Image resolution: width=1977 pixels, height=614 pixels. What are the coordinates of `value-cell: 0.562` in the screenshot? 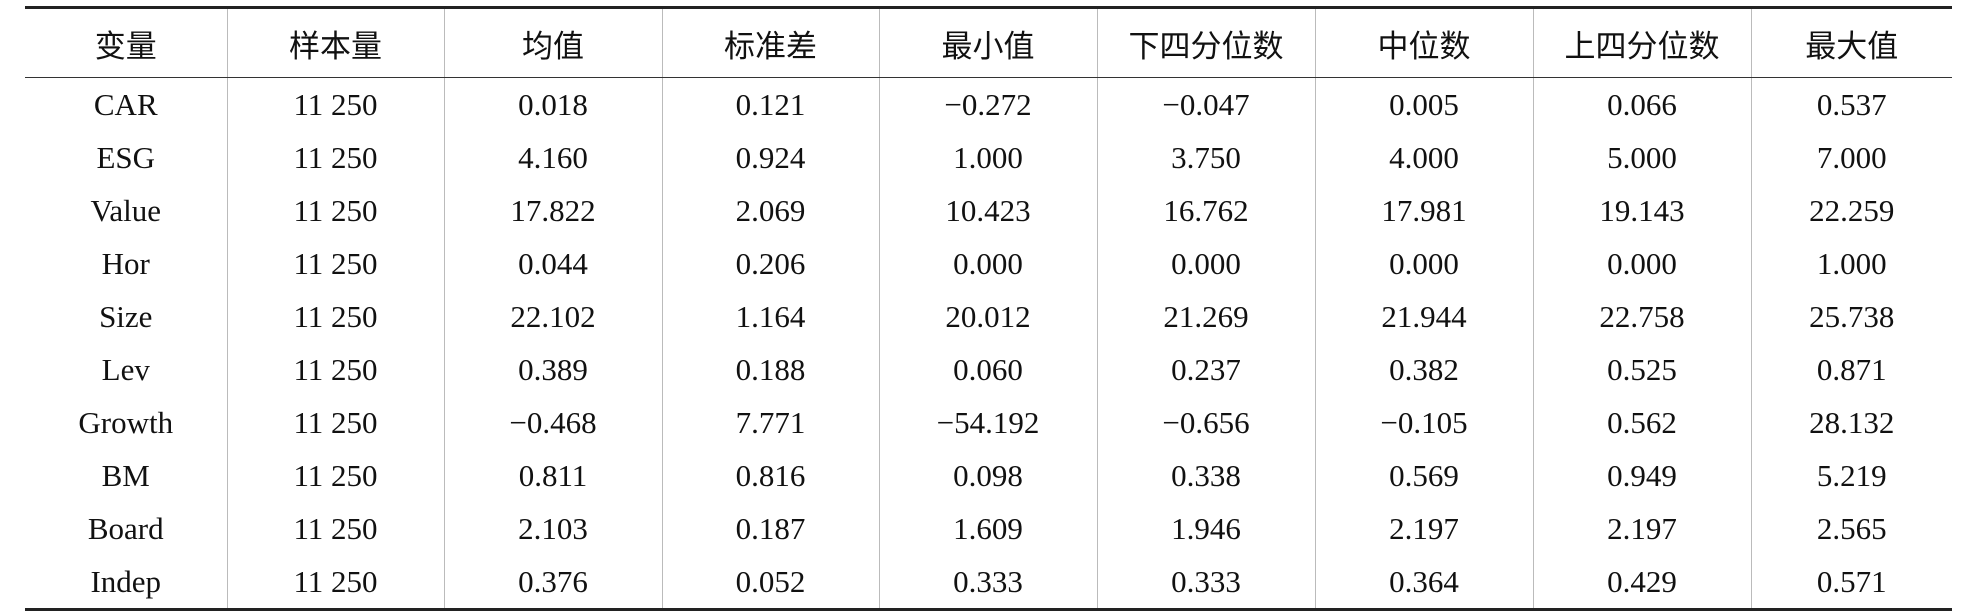 It's located at (1642, 422).